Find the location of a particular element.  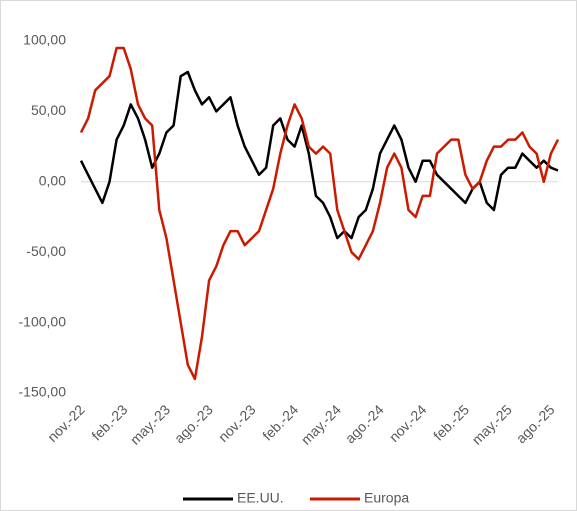

y-tick-label: 0,00 is located at coordinates (52, 181).